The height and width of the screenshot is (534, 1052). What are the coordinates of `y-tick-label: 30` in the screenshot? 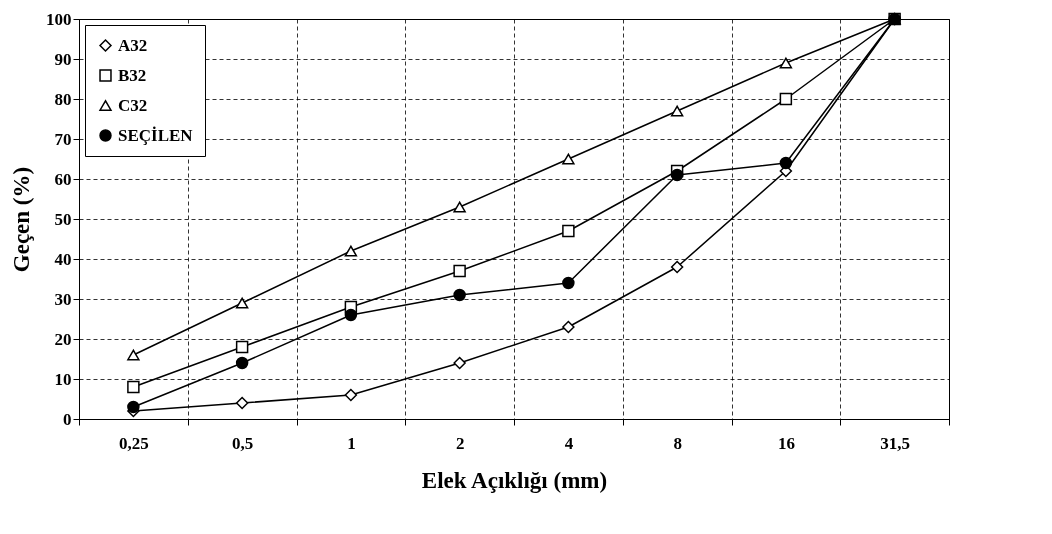 It's located at (63, 299).